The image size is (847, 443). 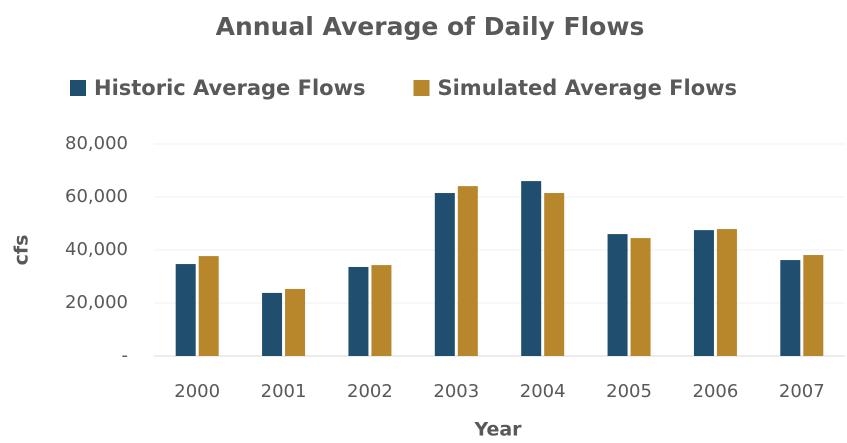 I want to click on x-tick-label: 2007, so click(x=802, y=391).